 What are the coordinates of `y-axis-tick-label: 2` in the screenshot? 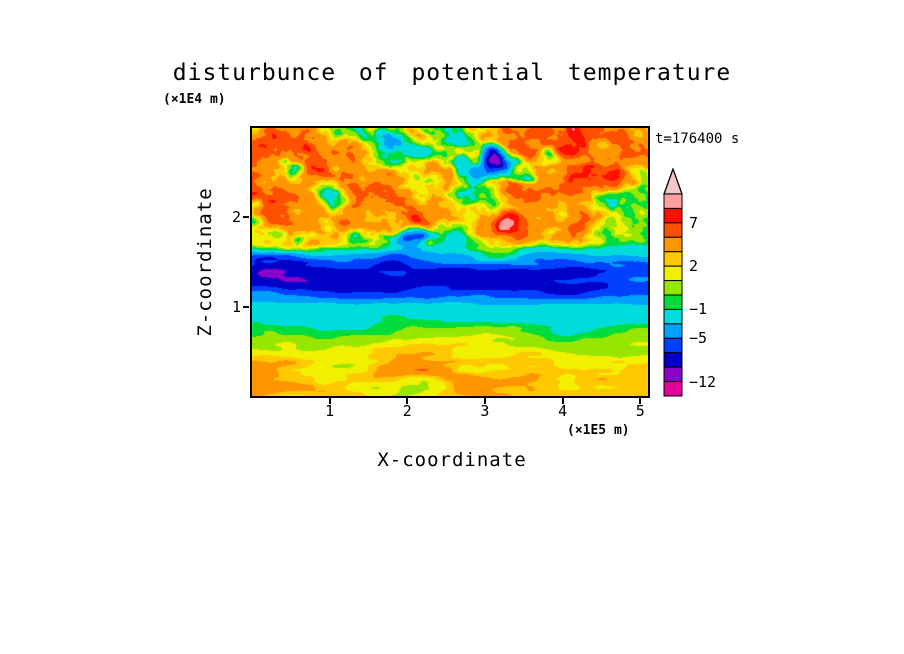 It's located at (236, 217).